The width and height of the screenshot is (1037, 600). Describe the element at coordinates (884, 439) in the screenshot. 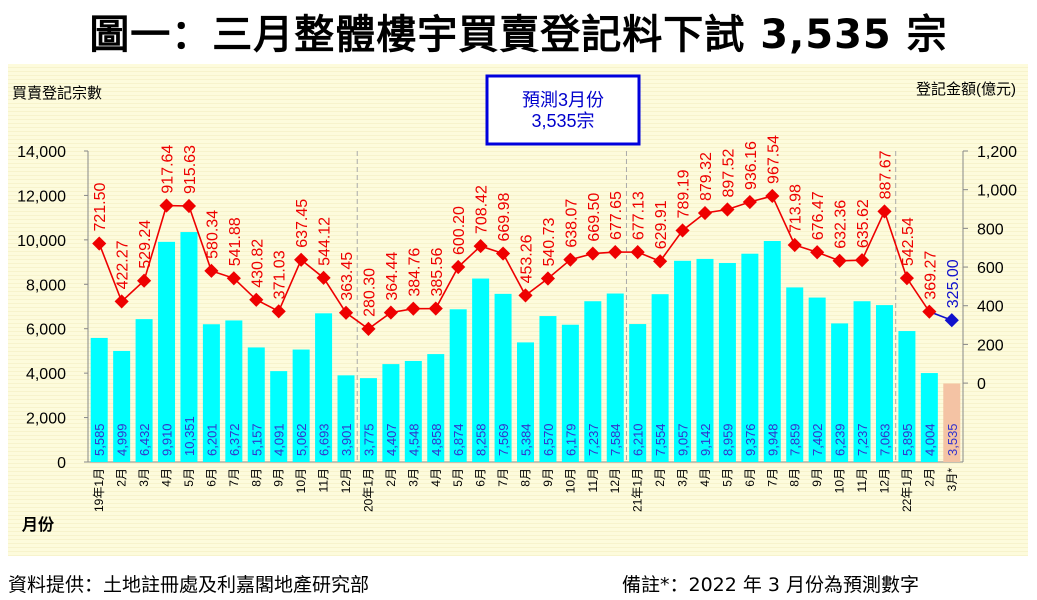

I see `bar-value-label: 7,063` at that location.